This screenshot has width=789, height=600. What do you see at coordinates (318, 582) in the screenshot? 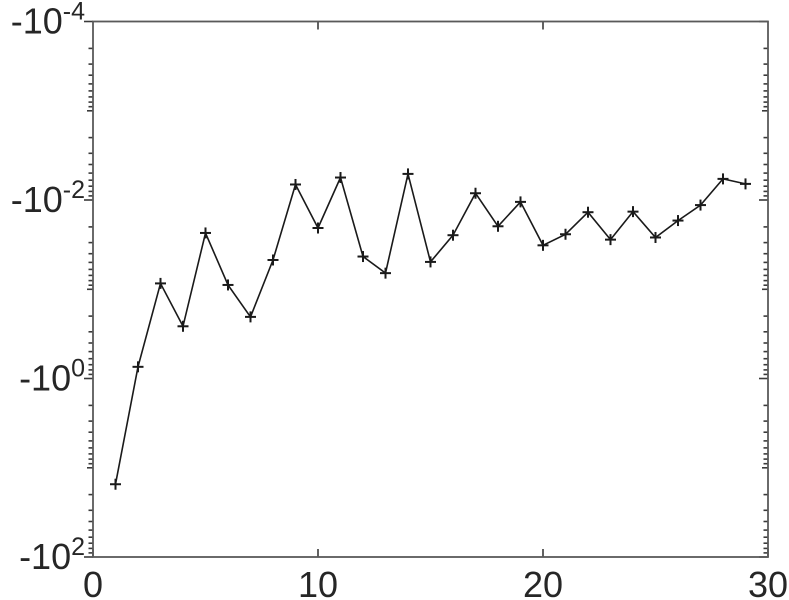
I see `x-tick-label: 10` at bounding box center [318, 582].